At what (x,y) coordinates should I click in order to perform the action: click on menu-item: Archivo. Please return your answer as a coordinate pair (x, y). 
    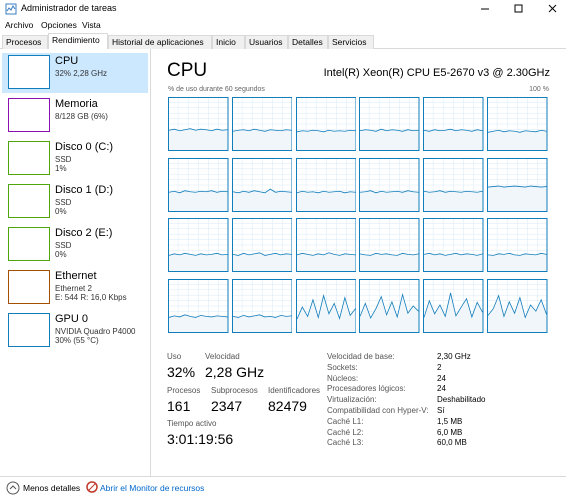
    Looking at the image, I should click on (19, 25).